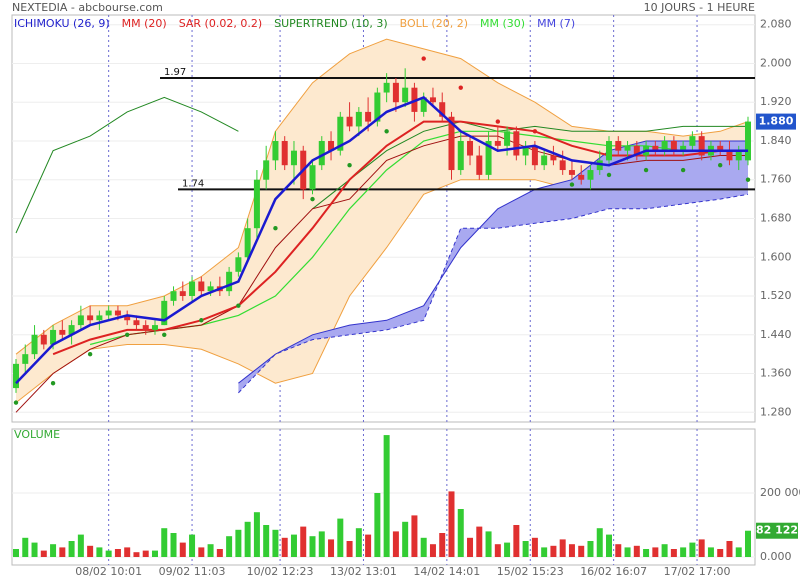 Image resolution: width=800 pixels, height=580 pixels. Describe the element at coordinates (776, 101) in the screenshot. I see `y-tick-label: 1.920` at that location.